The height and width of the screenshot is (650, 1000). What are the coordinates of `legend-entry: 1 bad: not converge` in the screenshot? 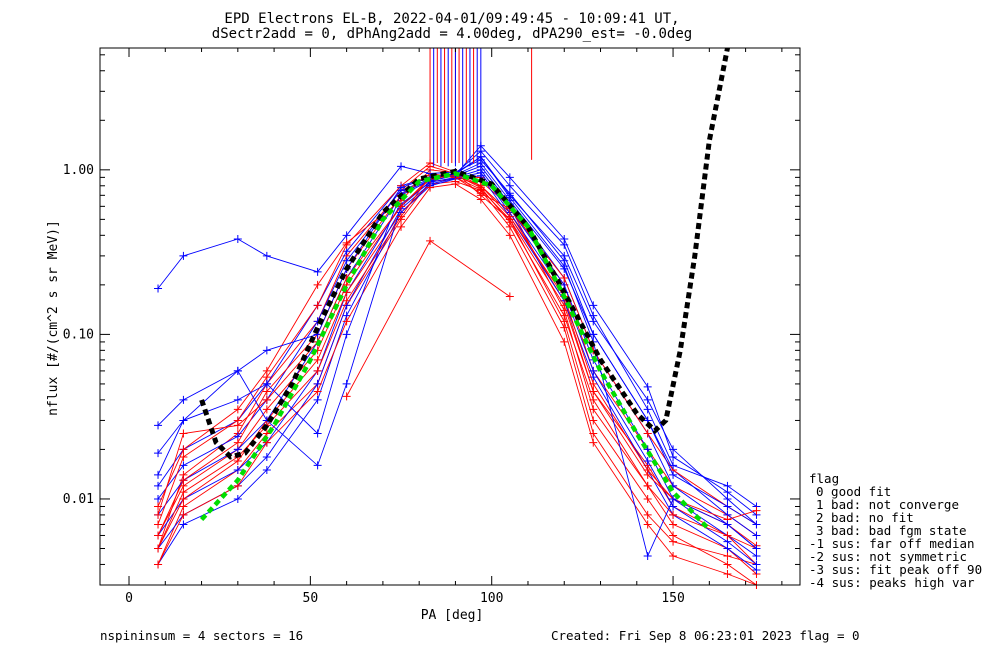 It's located at (887, 504).